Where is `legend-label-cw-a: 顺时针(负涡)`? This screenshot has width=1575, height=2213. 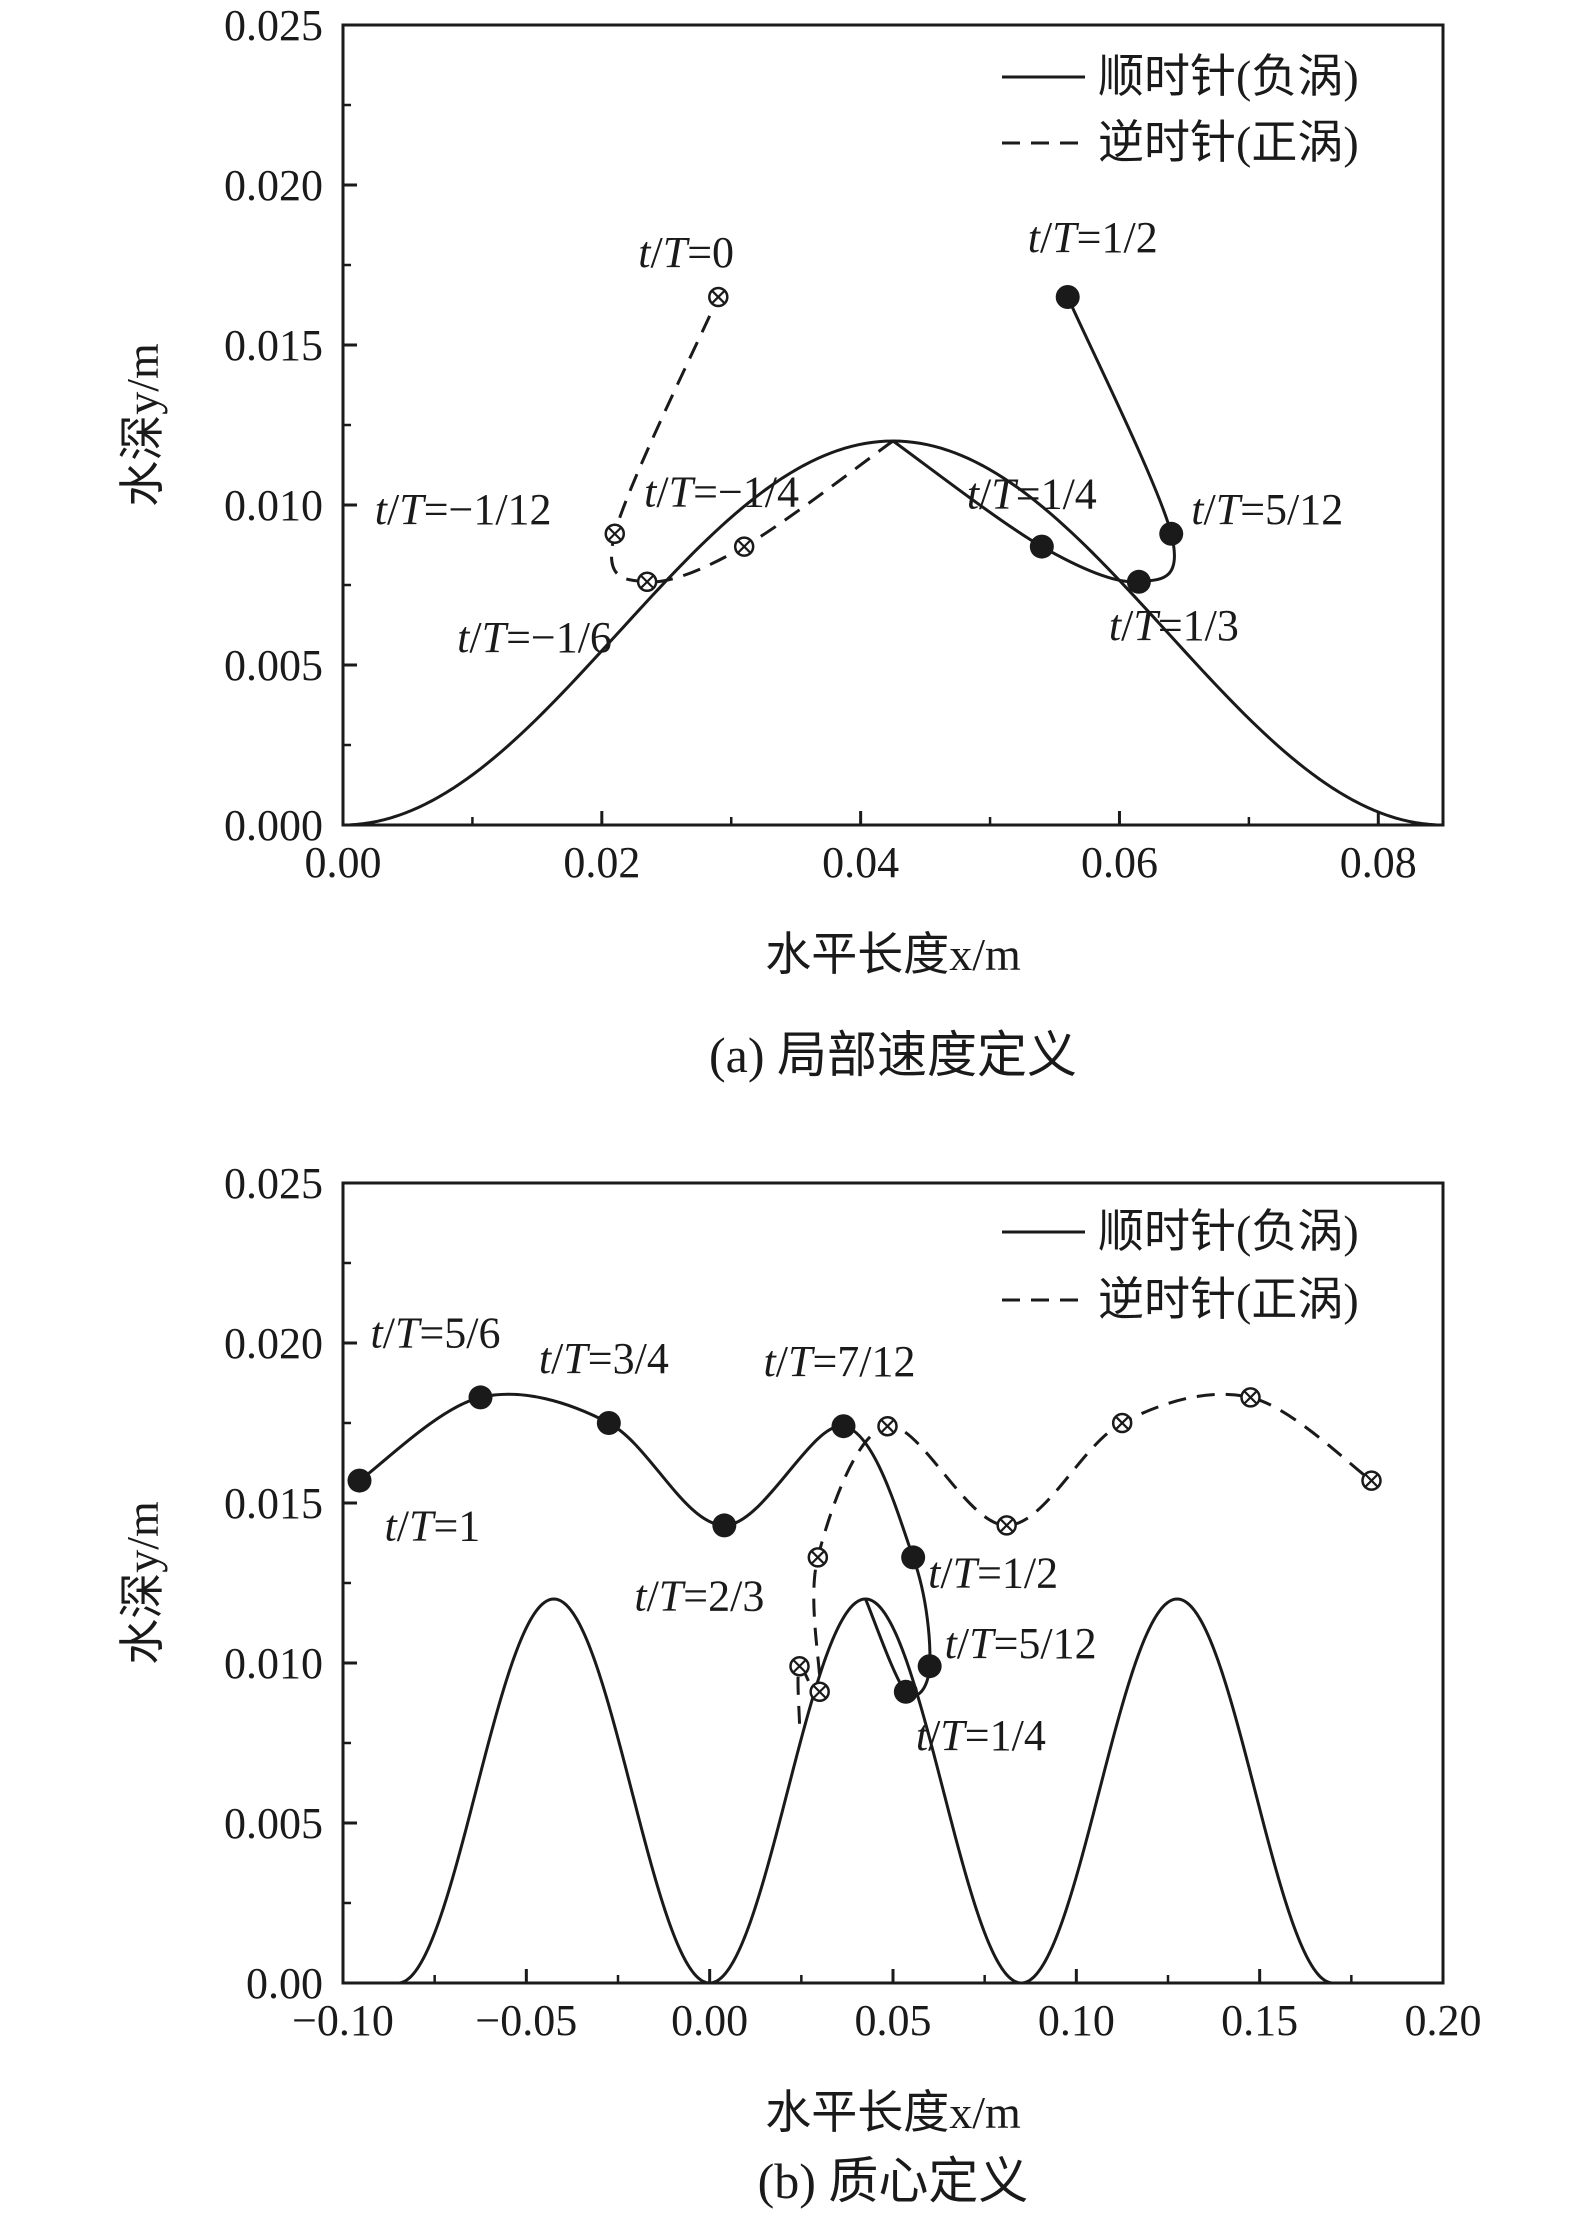 legend-label-cw-a: 顺时针(负涡) is located at coordinates (1228, 76).